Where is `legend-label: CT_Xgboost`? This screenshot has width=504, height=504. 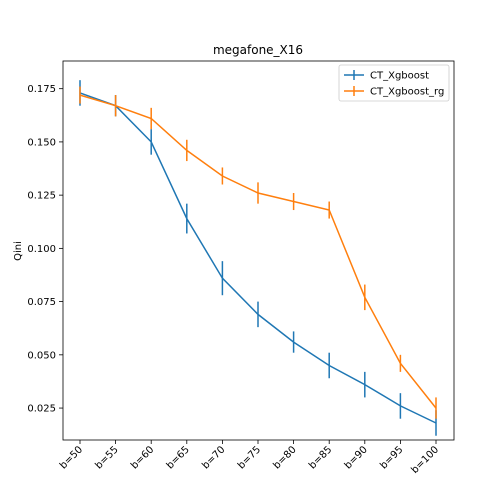
legend-label: CT_Xgboost is located at coordinates (399, 76).